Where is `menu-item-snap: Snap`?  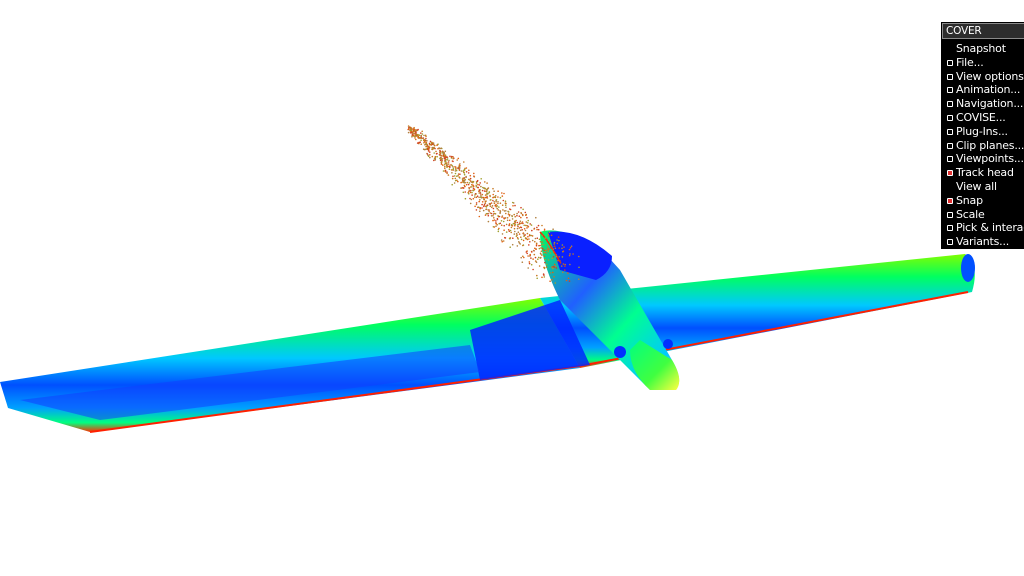 menu-item-snap: Snap is located at coordinates (982, 201).